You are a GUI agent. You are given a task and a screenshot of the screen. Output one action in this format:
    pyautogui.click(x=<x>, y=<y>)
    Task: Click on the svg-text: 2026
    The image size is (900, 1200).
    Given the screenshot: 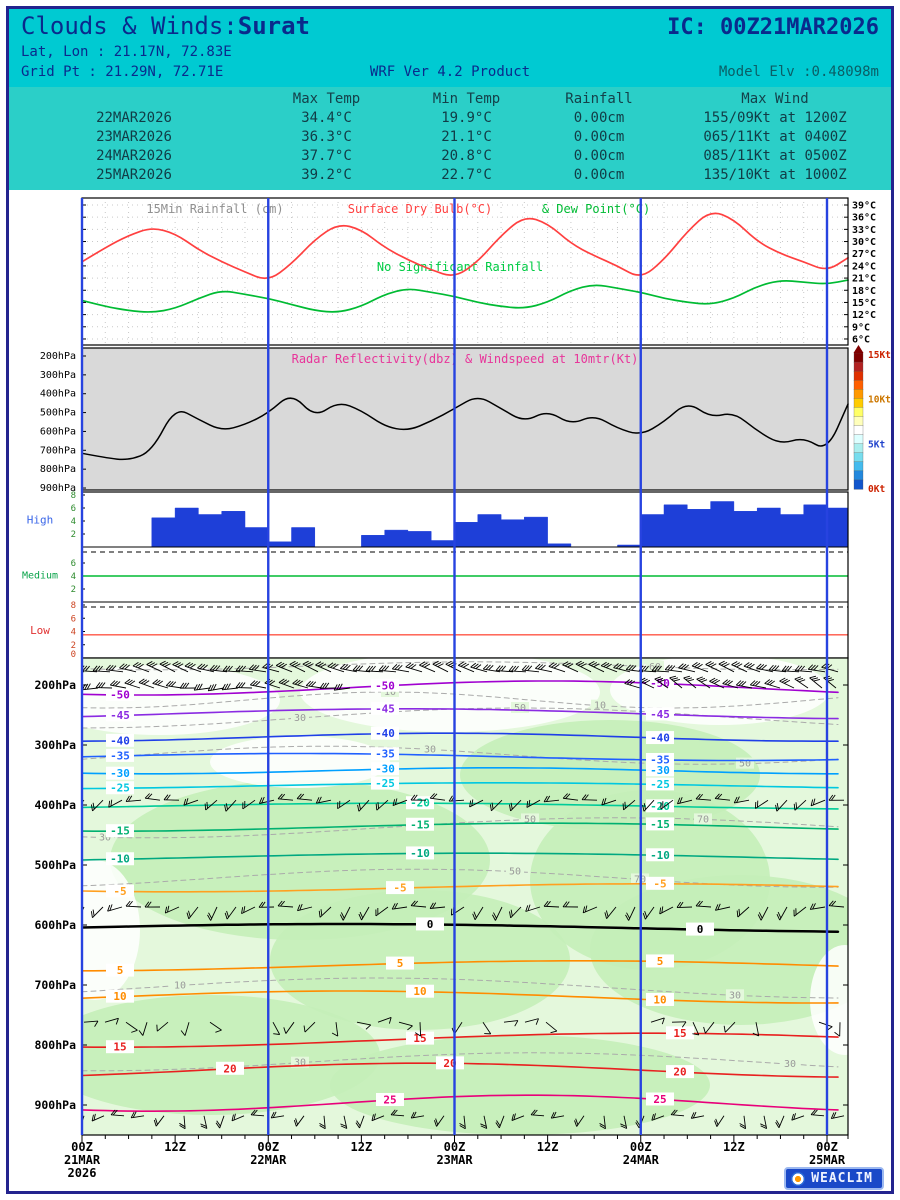 What is the action you would take?
    pyautogui.click(x=82, y=1173)
    